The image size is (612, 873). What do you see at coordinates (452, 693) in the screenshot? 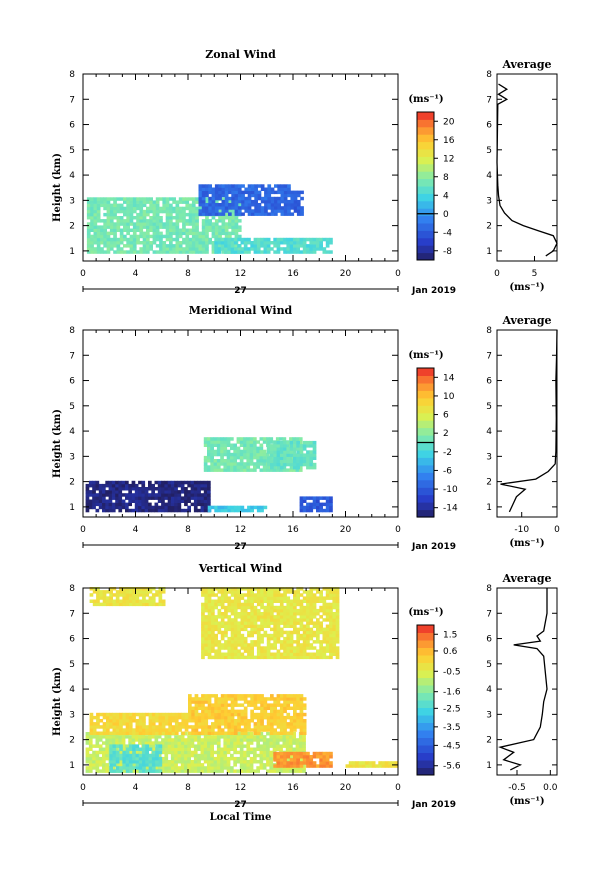
I see `colorbar-tick-label: -1.6` at bounding box center [452, 693].